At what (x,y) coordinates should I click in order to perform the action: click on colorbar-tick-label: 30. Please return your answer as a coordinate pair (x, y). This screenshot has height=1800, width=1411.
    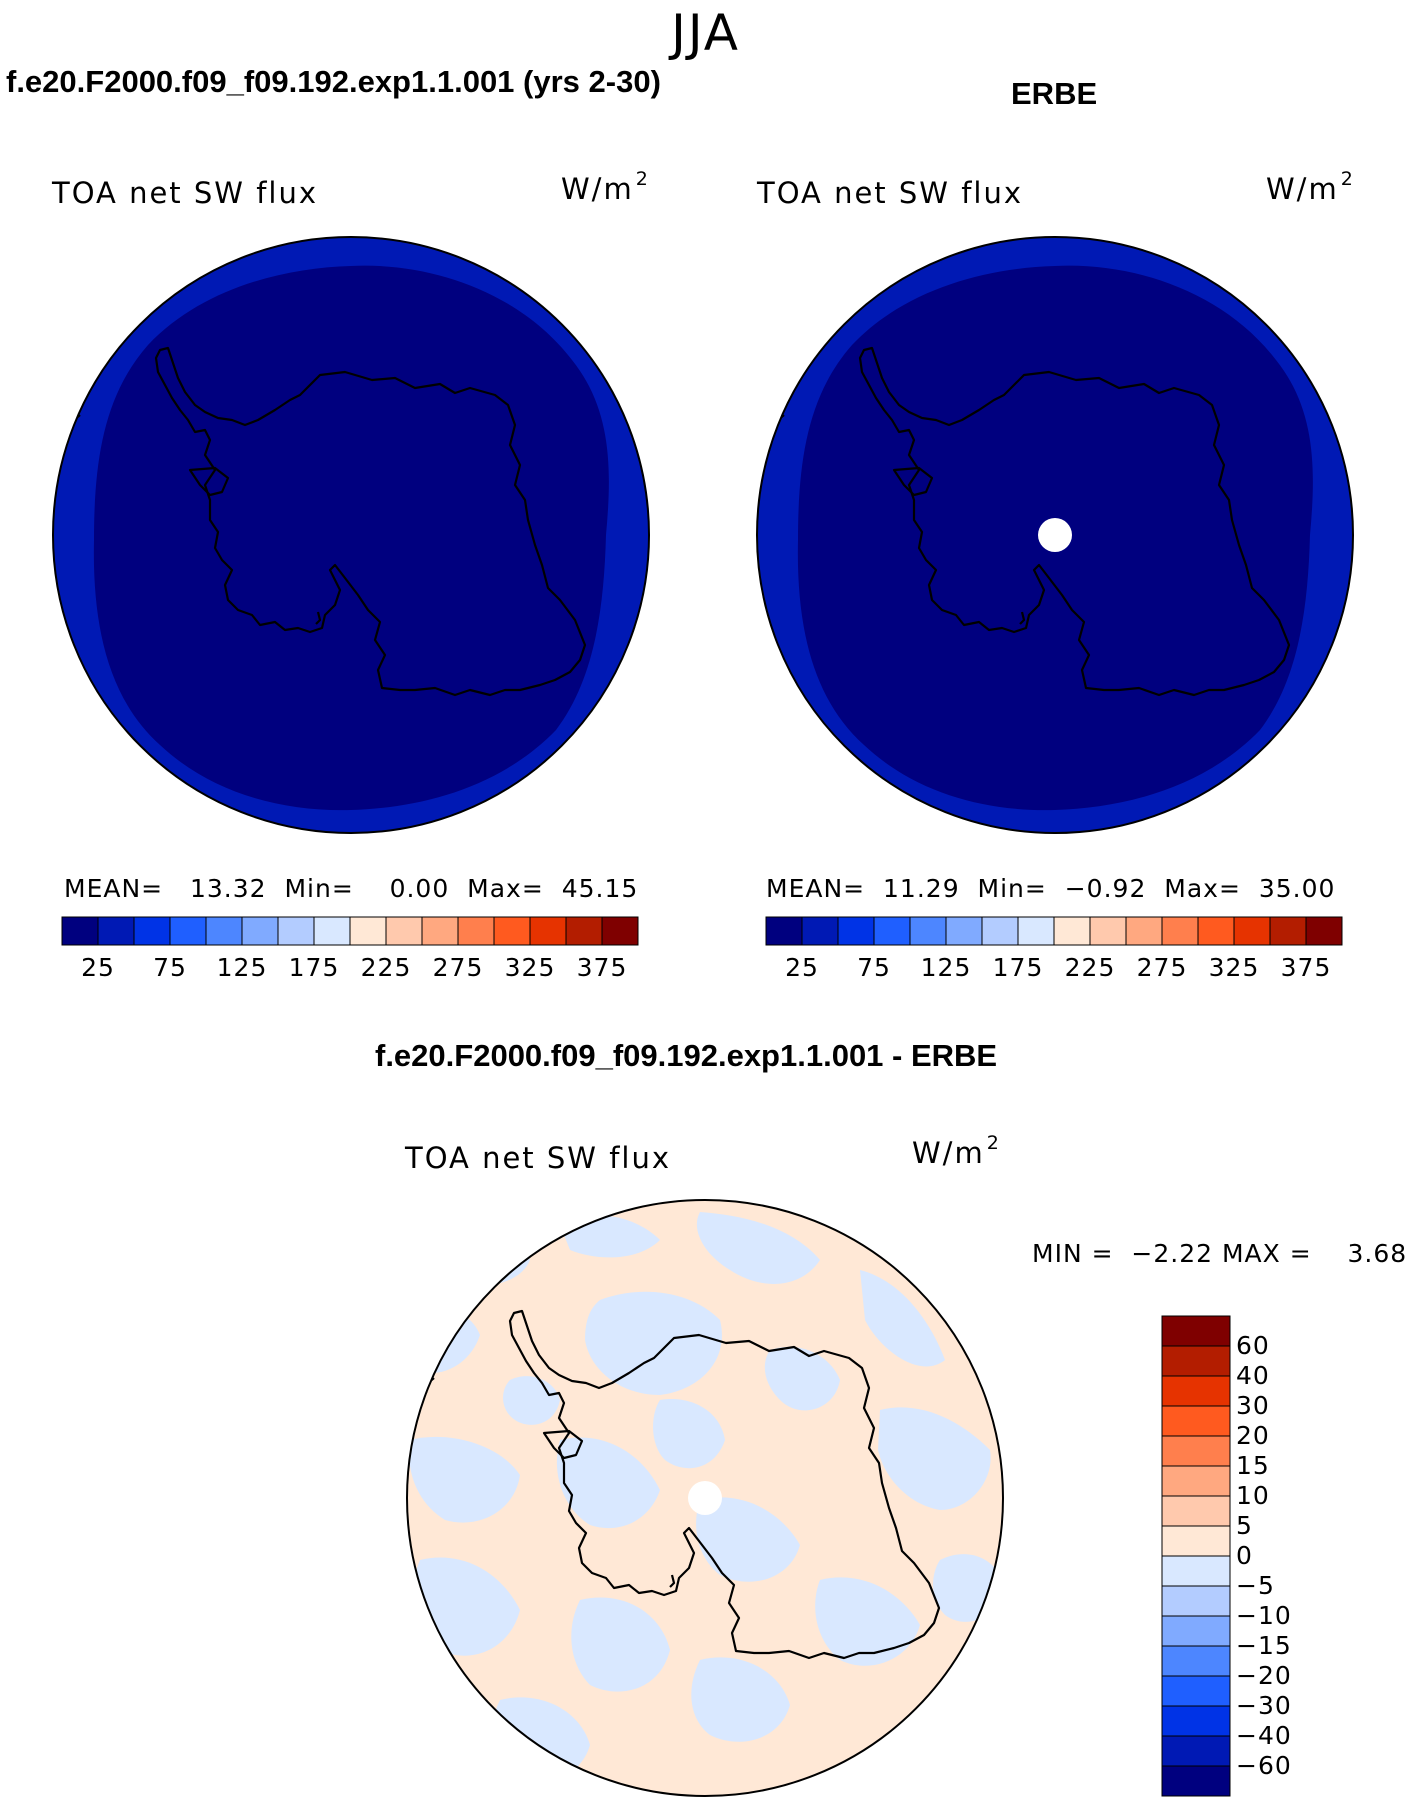
    Looking at the image, I should click on (1253, 1405).